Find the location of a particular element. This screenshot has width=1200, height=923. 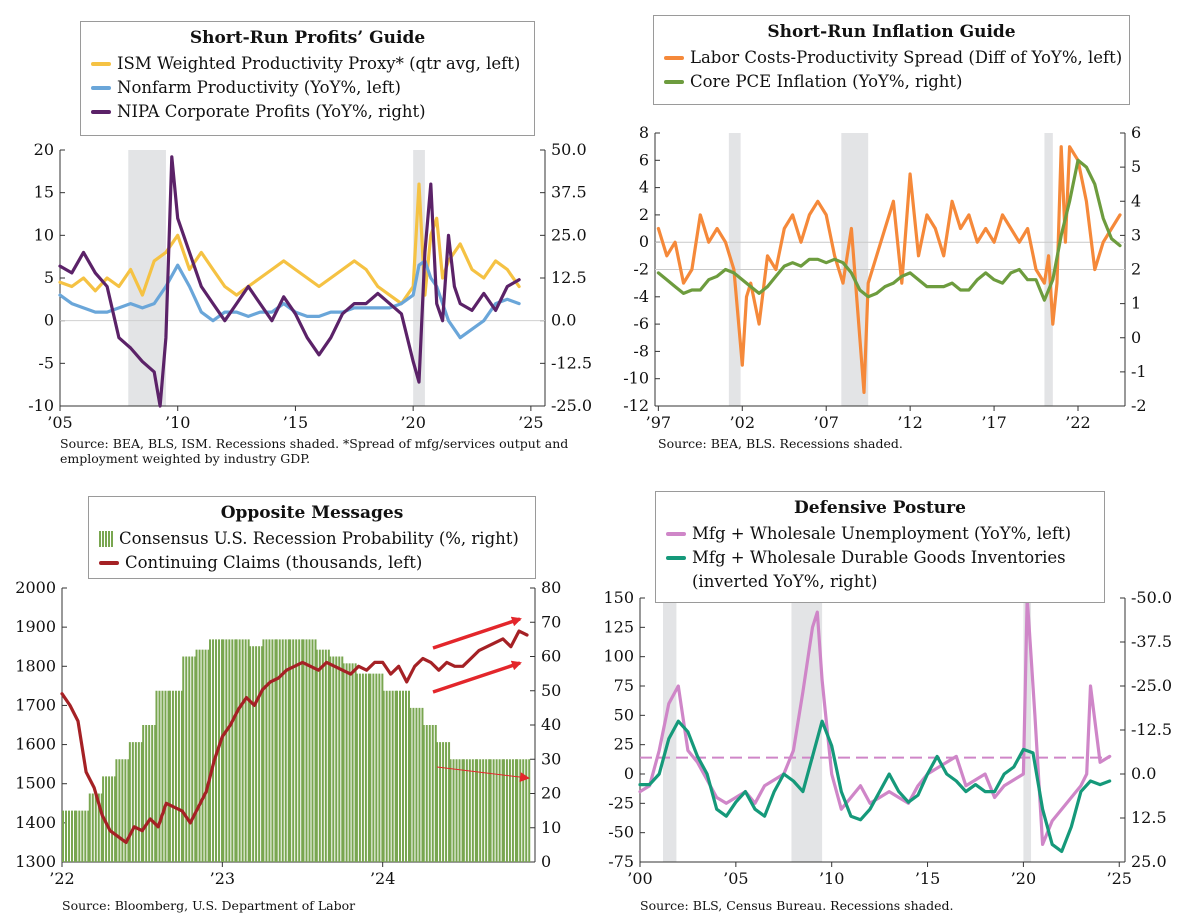

x-tick-label: ’07 is located at coordinates (825, 422).